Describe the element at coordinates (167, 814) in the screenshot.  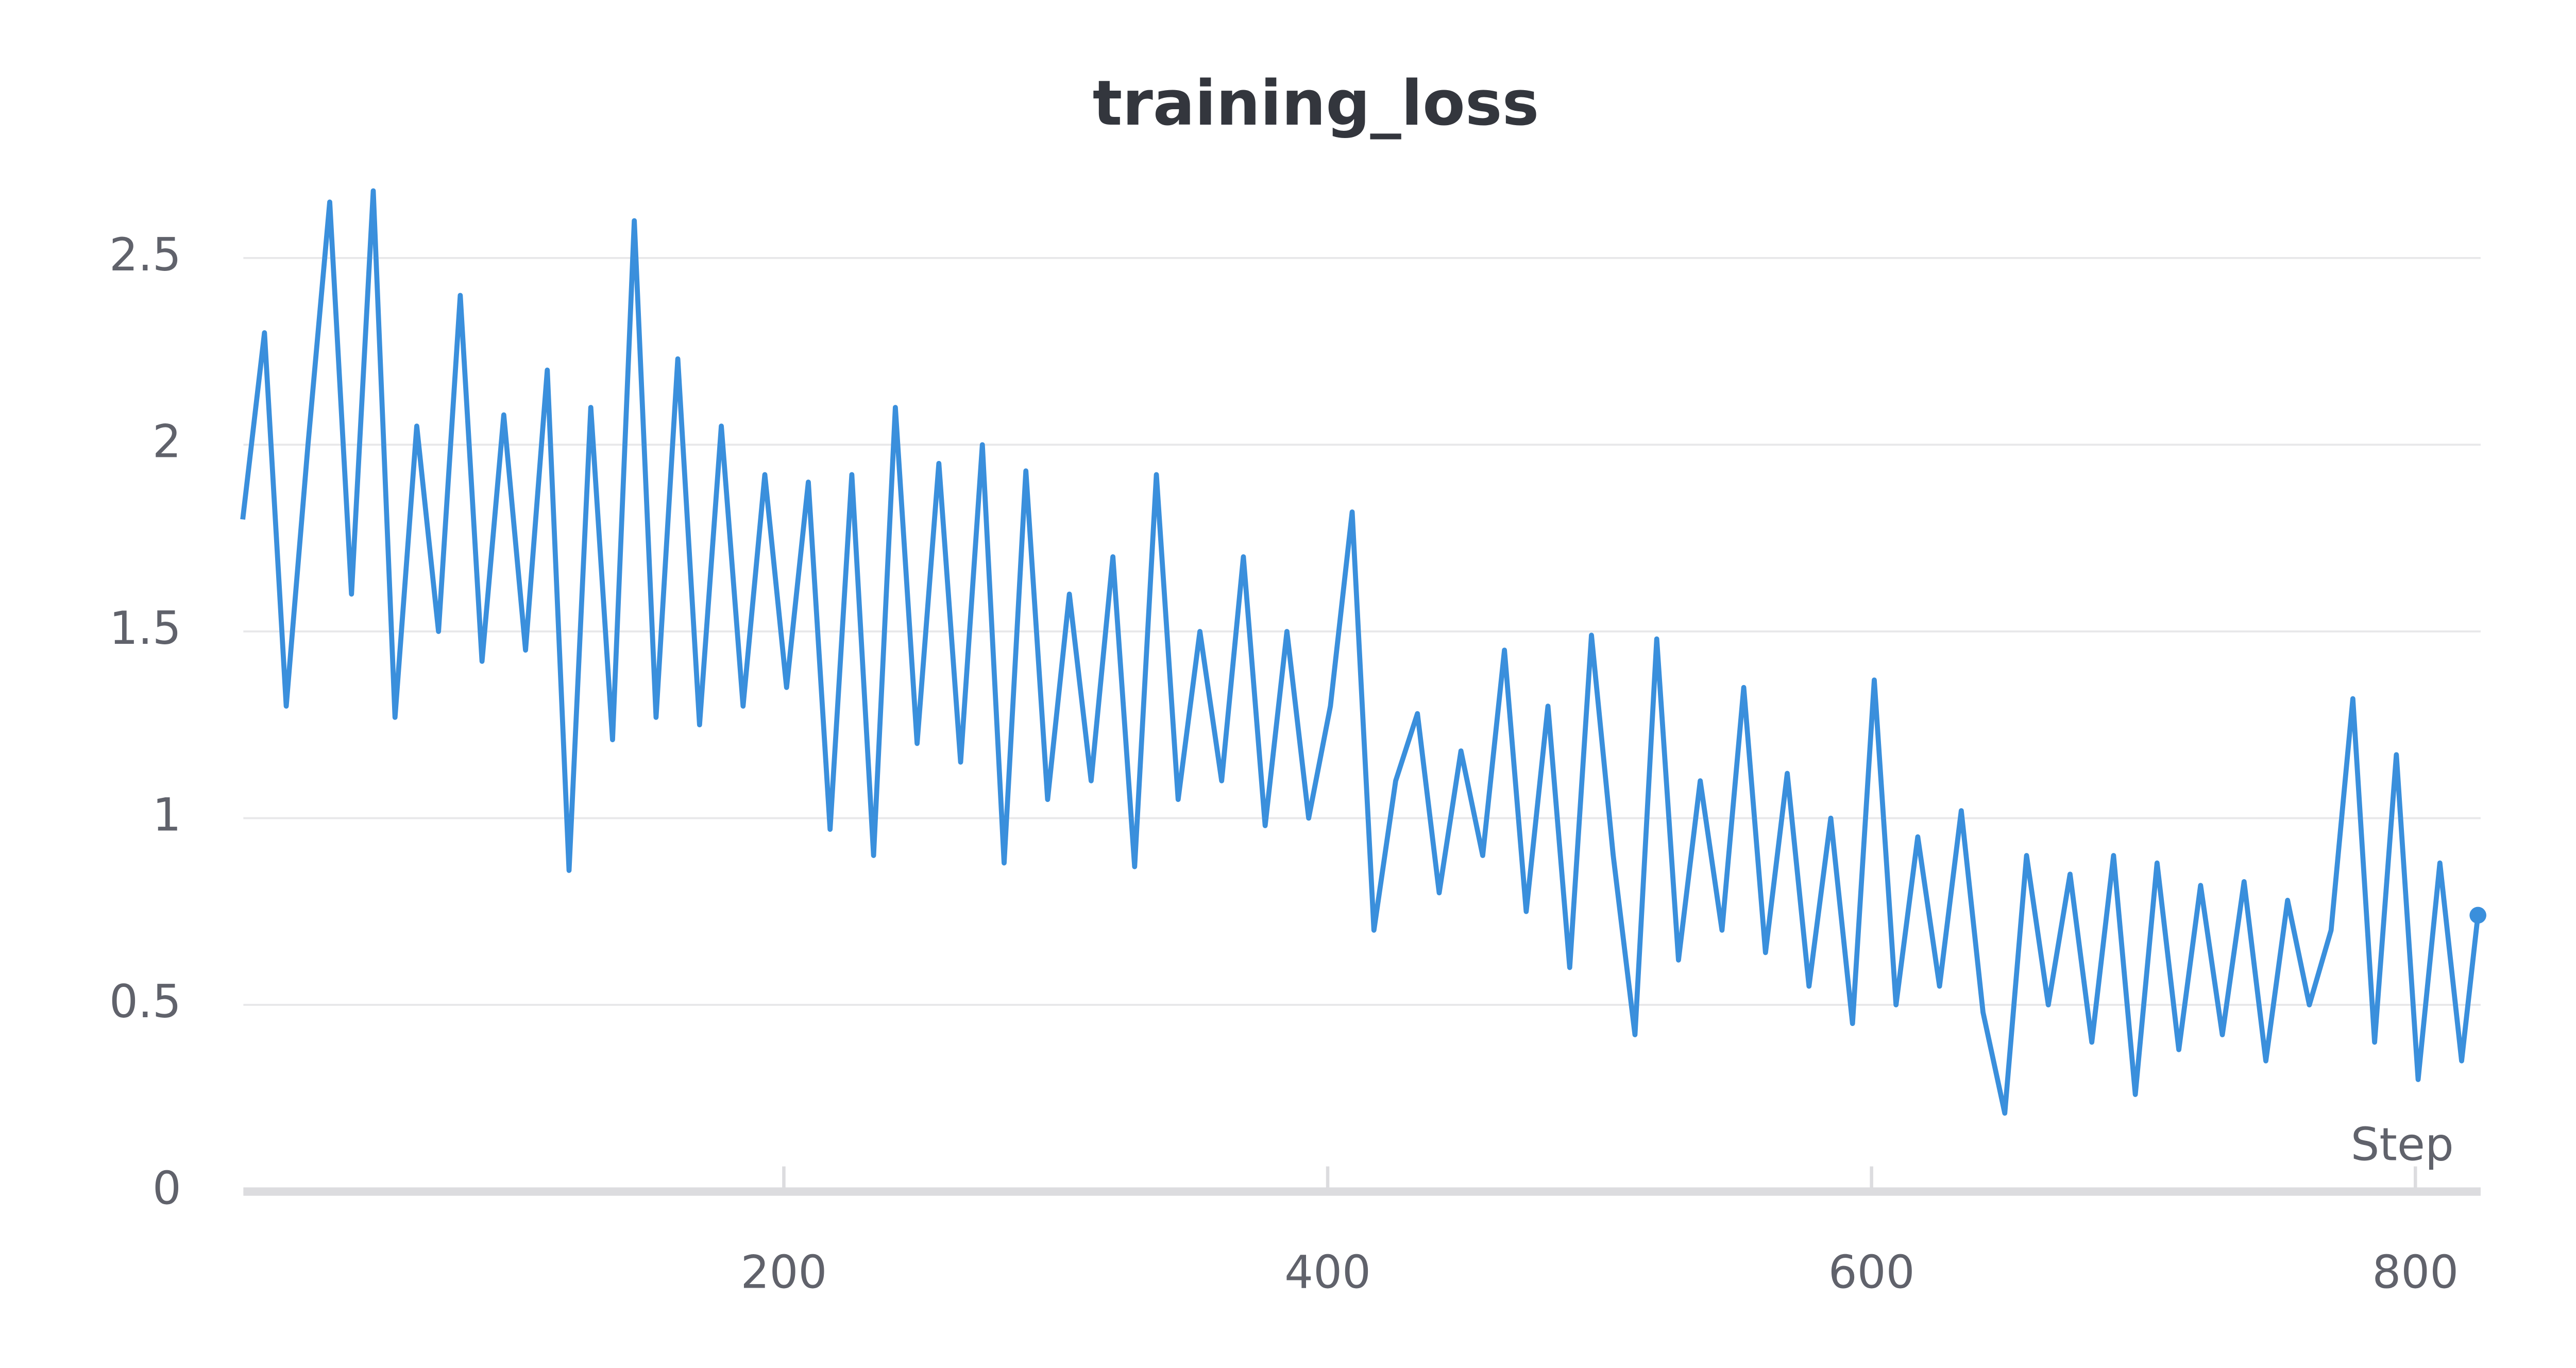
I see `y-tick-label: 1` at that location.